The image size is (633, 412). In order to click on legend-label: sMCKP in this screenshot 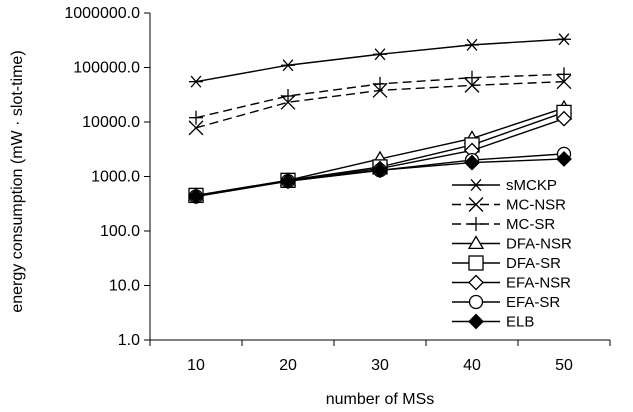, I will do `click(531, 185)`.